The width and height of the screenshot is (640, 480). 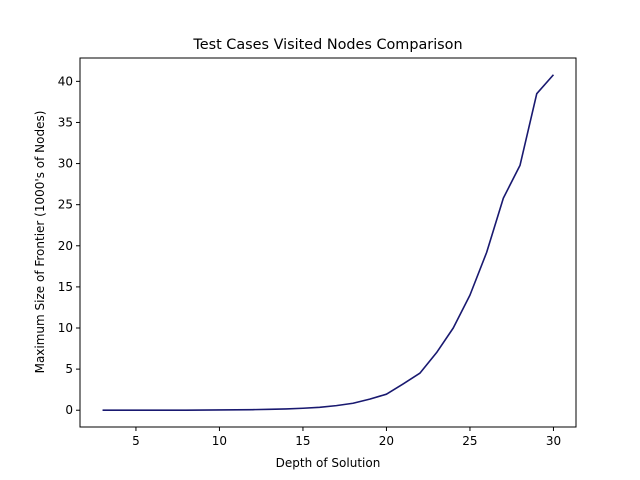 I want to click on y-tick-label: 10, so click(x=65, y=328).